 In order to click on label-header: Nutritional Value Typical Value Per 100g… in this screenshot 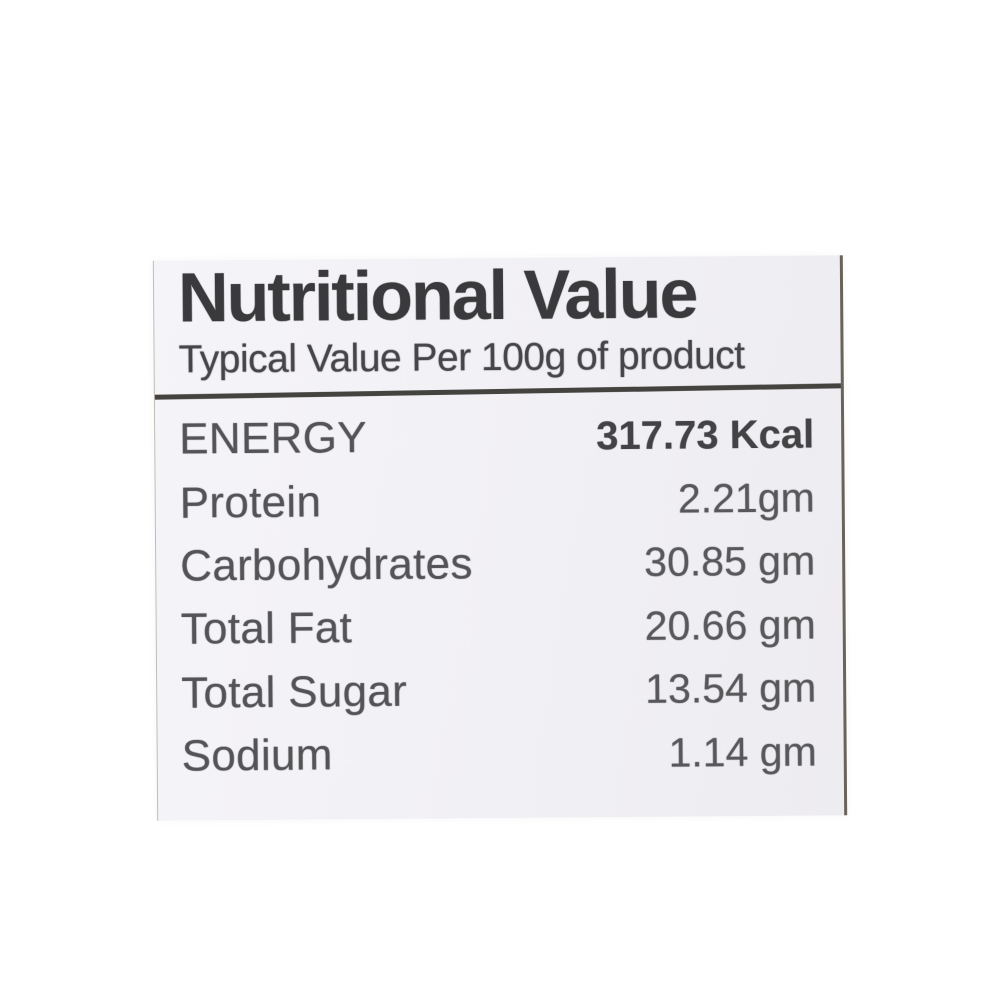, I will do `click(497, 318)`.